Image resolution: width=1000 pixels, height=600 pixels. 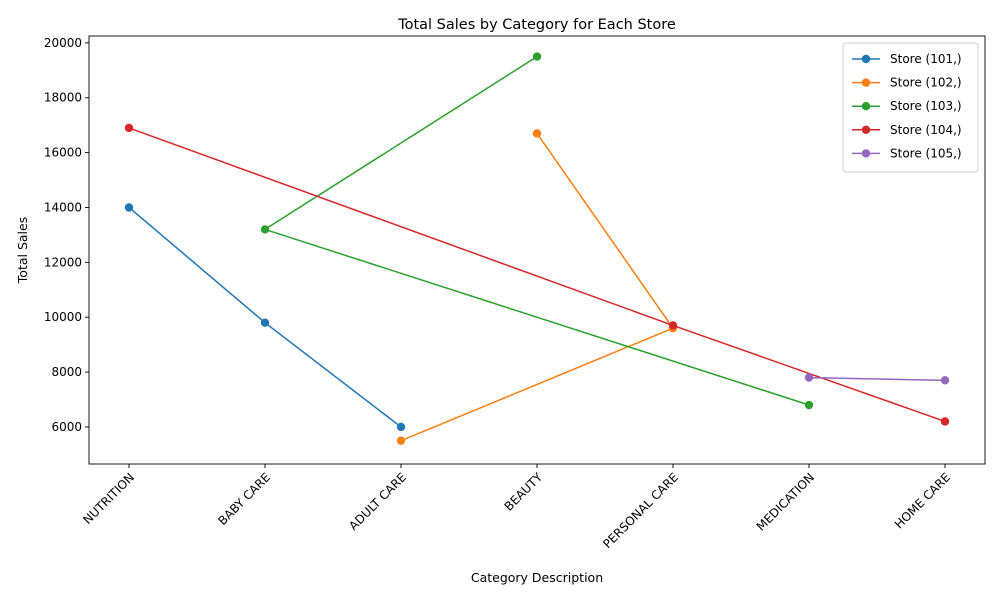 What do you see at coordinates (926, 106) in the screenshot?
I see `legend-label: Store (103,)` at bounding box center [926, 106].